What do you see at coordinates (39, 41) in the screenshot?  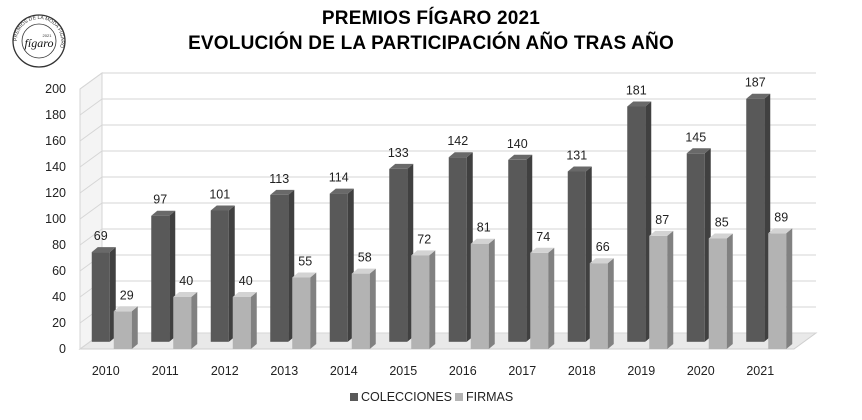 I see `figaro-logo: PREMIOS DE LA MODA FÍGARO fígaro 2021` at bounding box center [39, 41].